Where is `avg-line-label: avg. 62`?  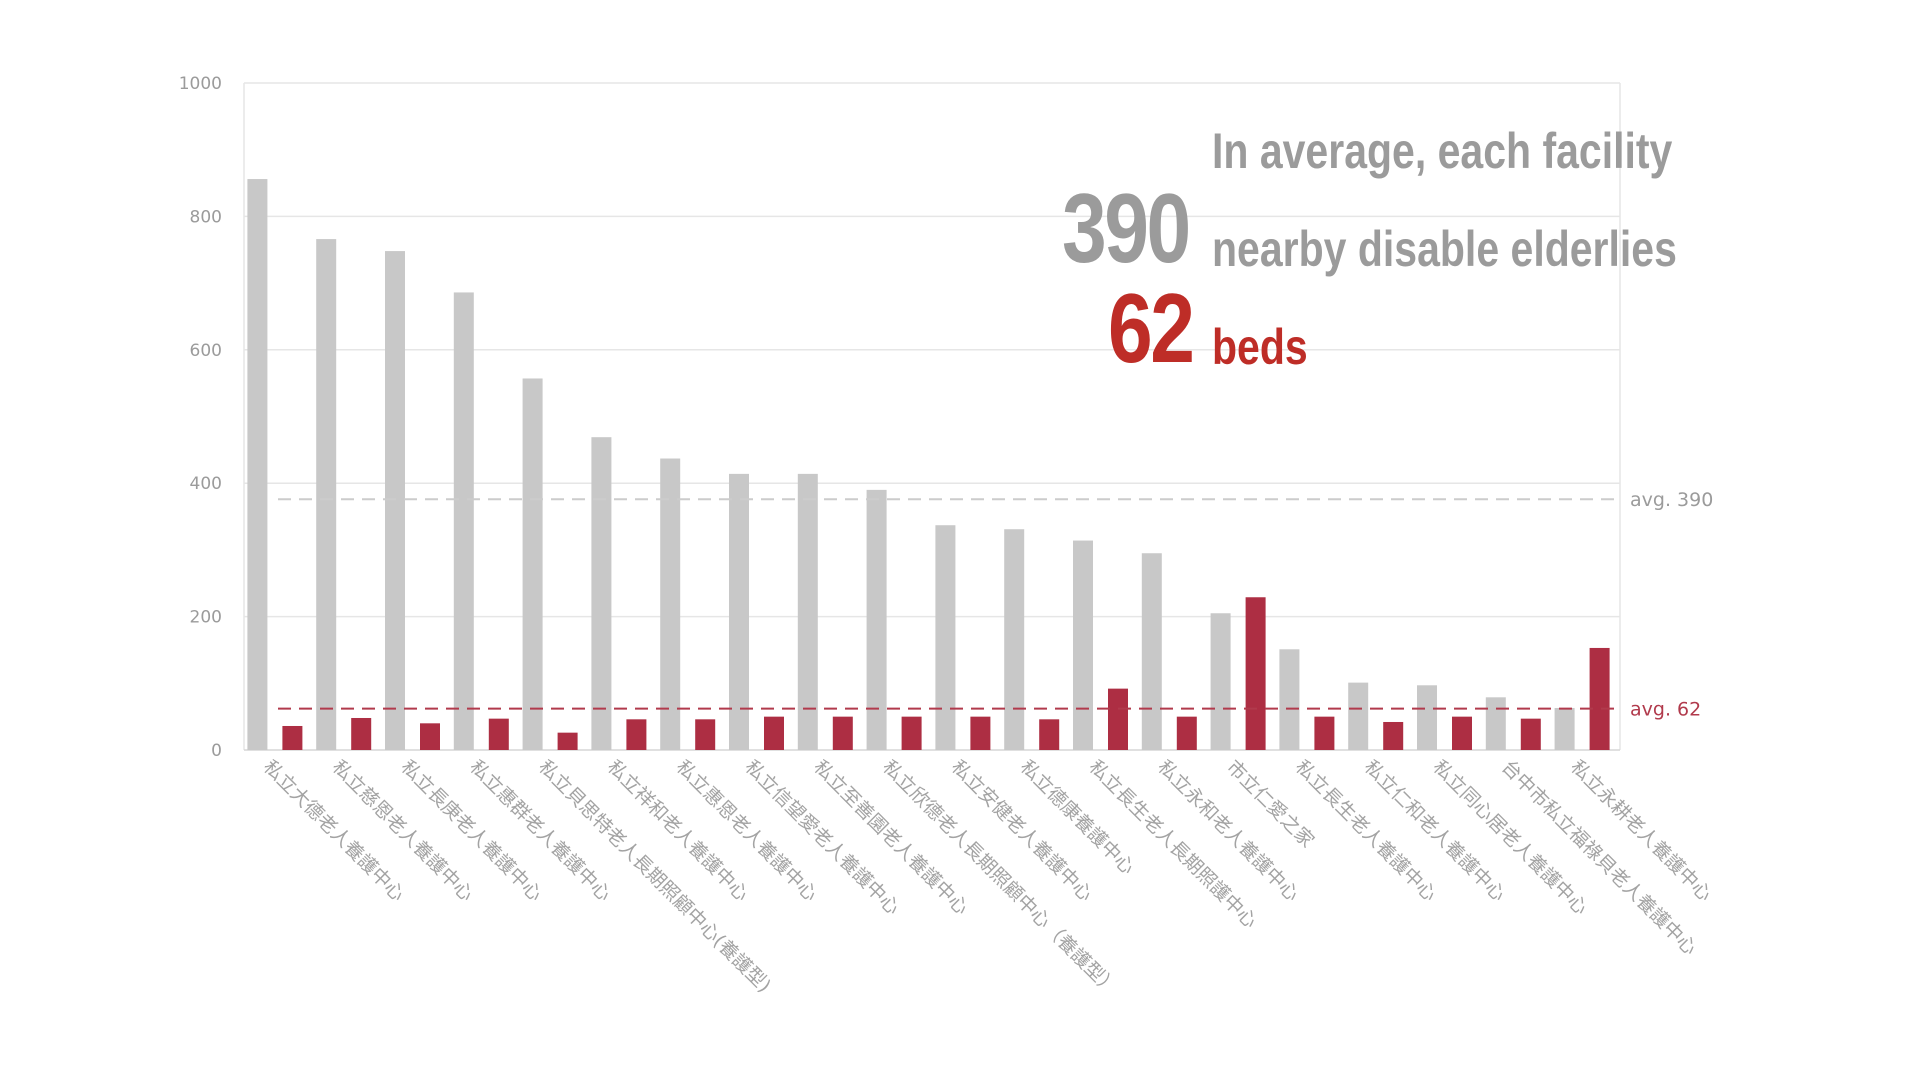 avg-line-label: avg. 62 is located at coordinates (1665, 710).